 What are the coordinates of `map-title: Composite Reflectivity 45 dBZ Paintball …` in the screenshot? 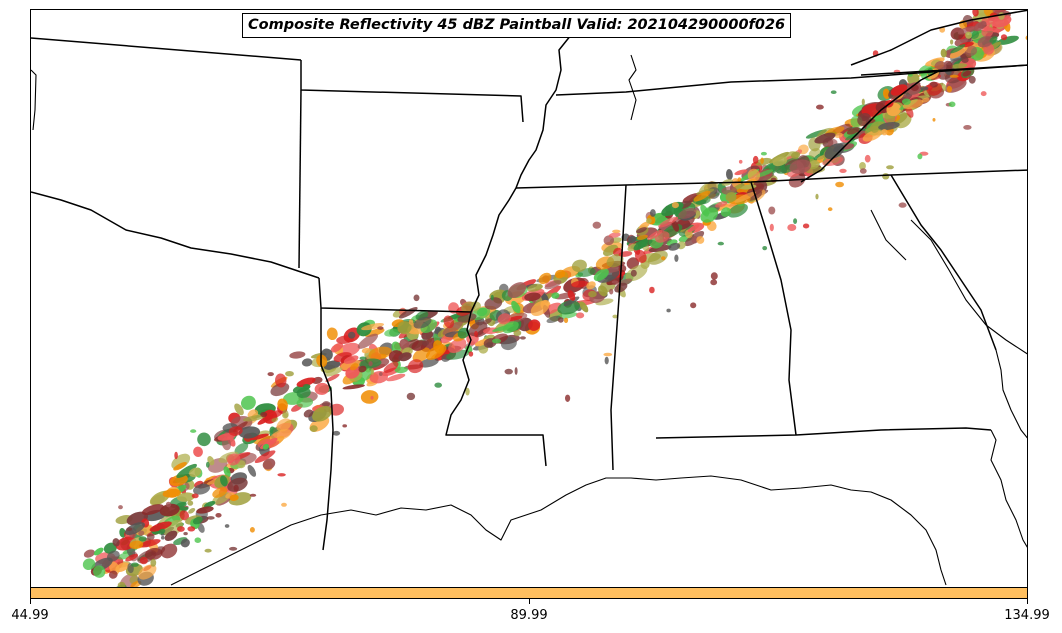 It's located at (517, 25).